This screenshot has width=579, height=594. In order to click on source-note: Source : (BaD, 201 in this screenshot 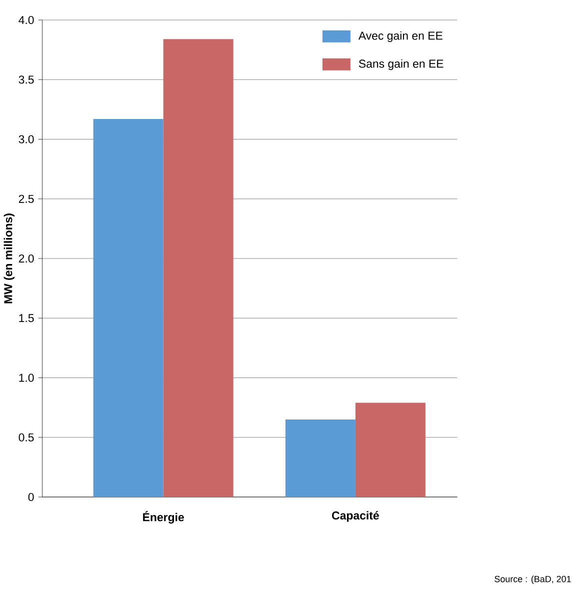, I will do `click(532, 580)`.